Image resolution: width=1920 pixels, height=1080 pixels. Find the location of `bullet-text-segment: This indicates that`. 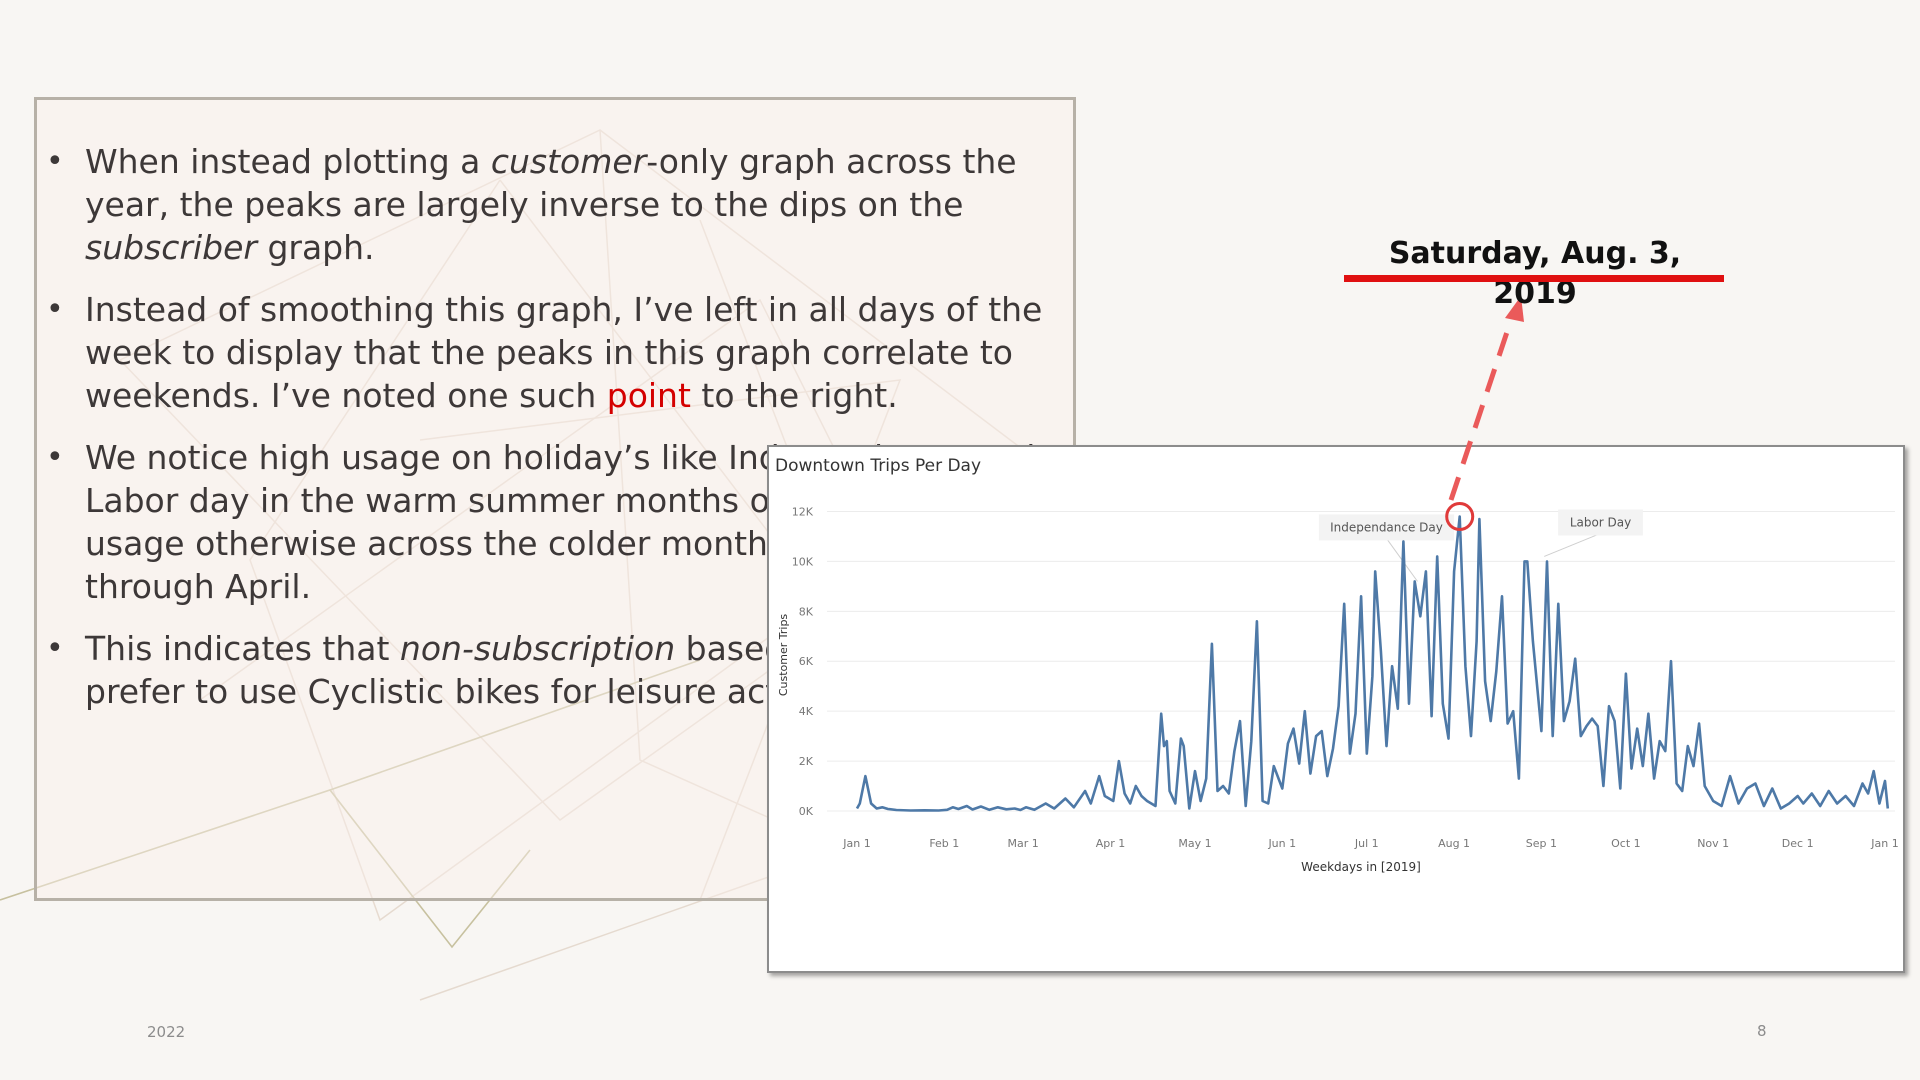

bullet-text-segment: This indicates that is located at coordinates (242, 648).